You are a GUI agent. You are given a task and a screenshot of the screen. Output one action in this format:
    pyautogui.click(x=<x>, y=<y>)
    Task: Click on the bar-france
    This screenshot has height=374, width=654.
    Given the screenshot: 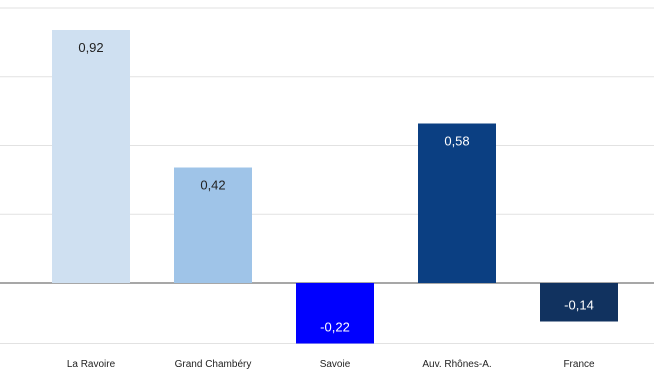 What is the action you would take?
    pyautogui.click(x=579, y=302)
    